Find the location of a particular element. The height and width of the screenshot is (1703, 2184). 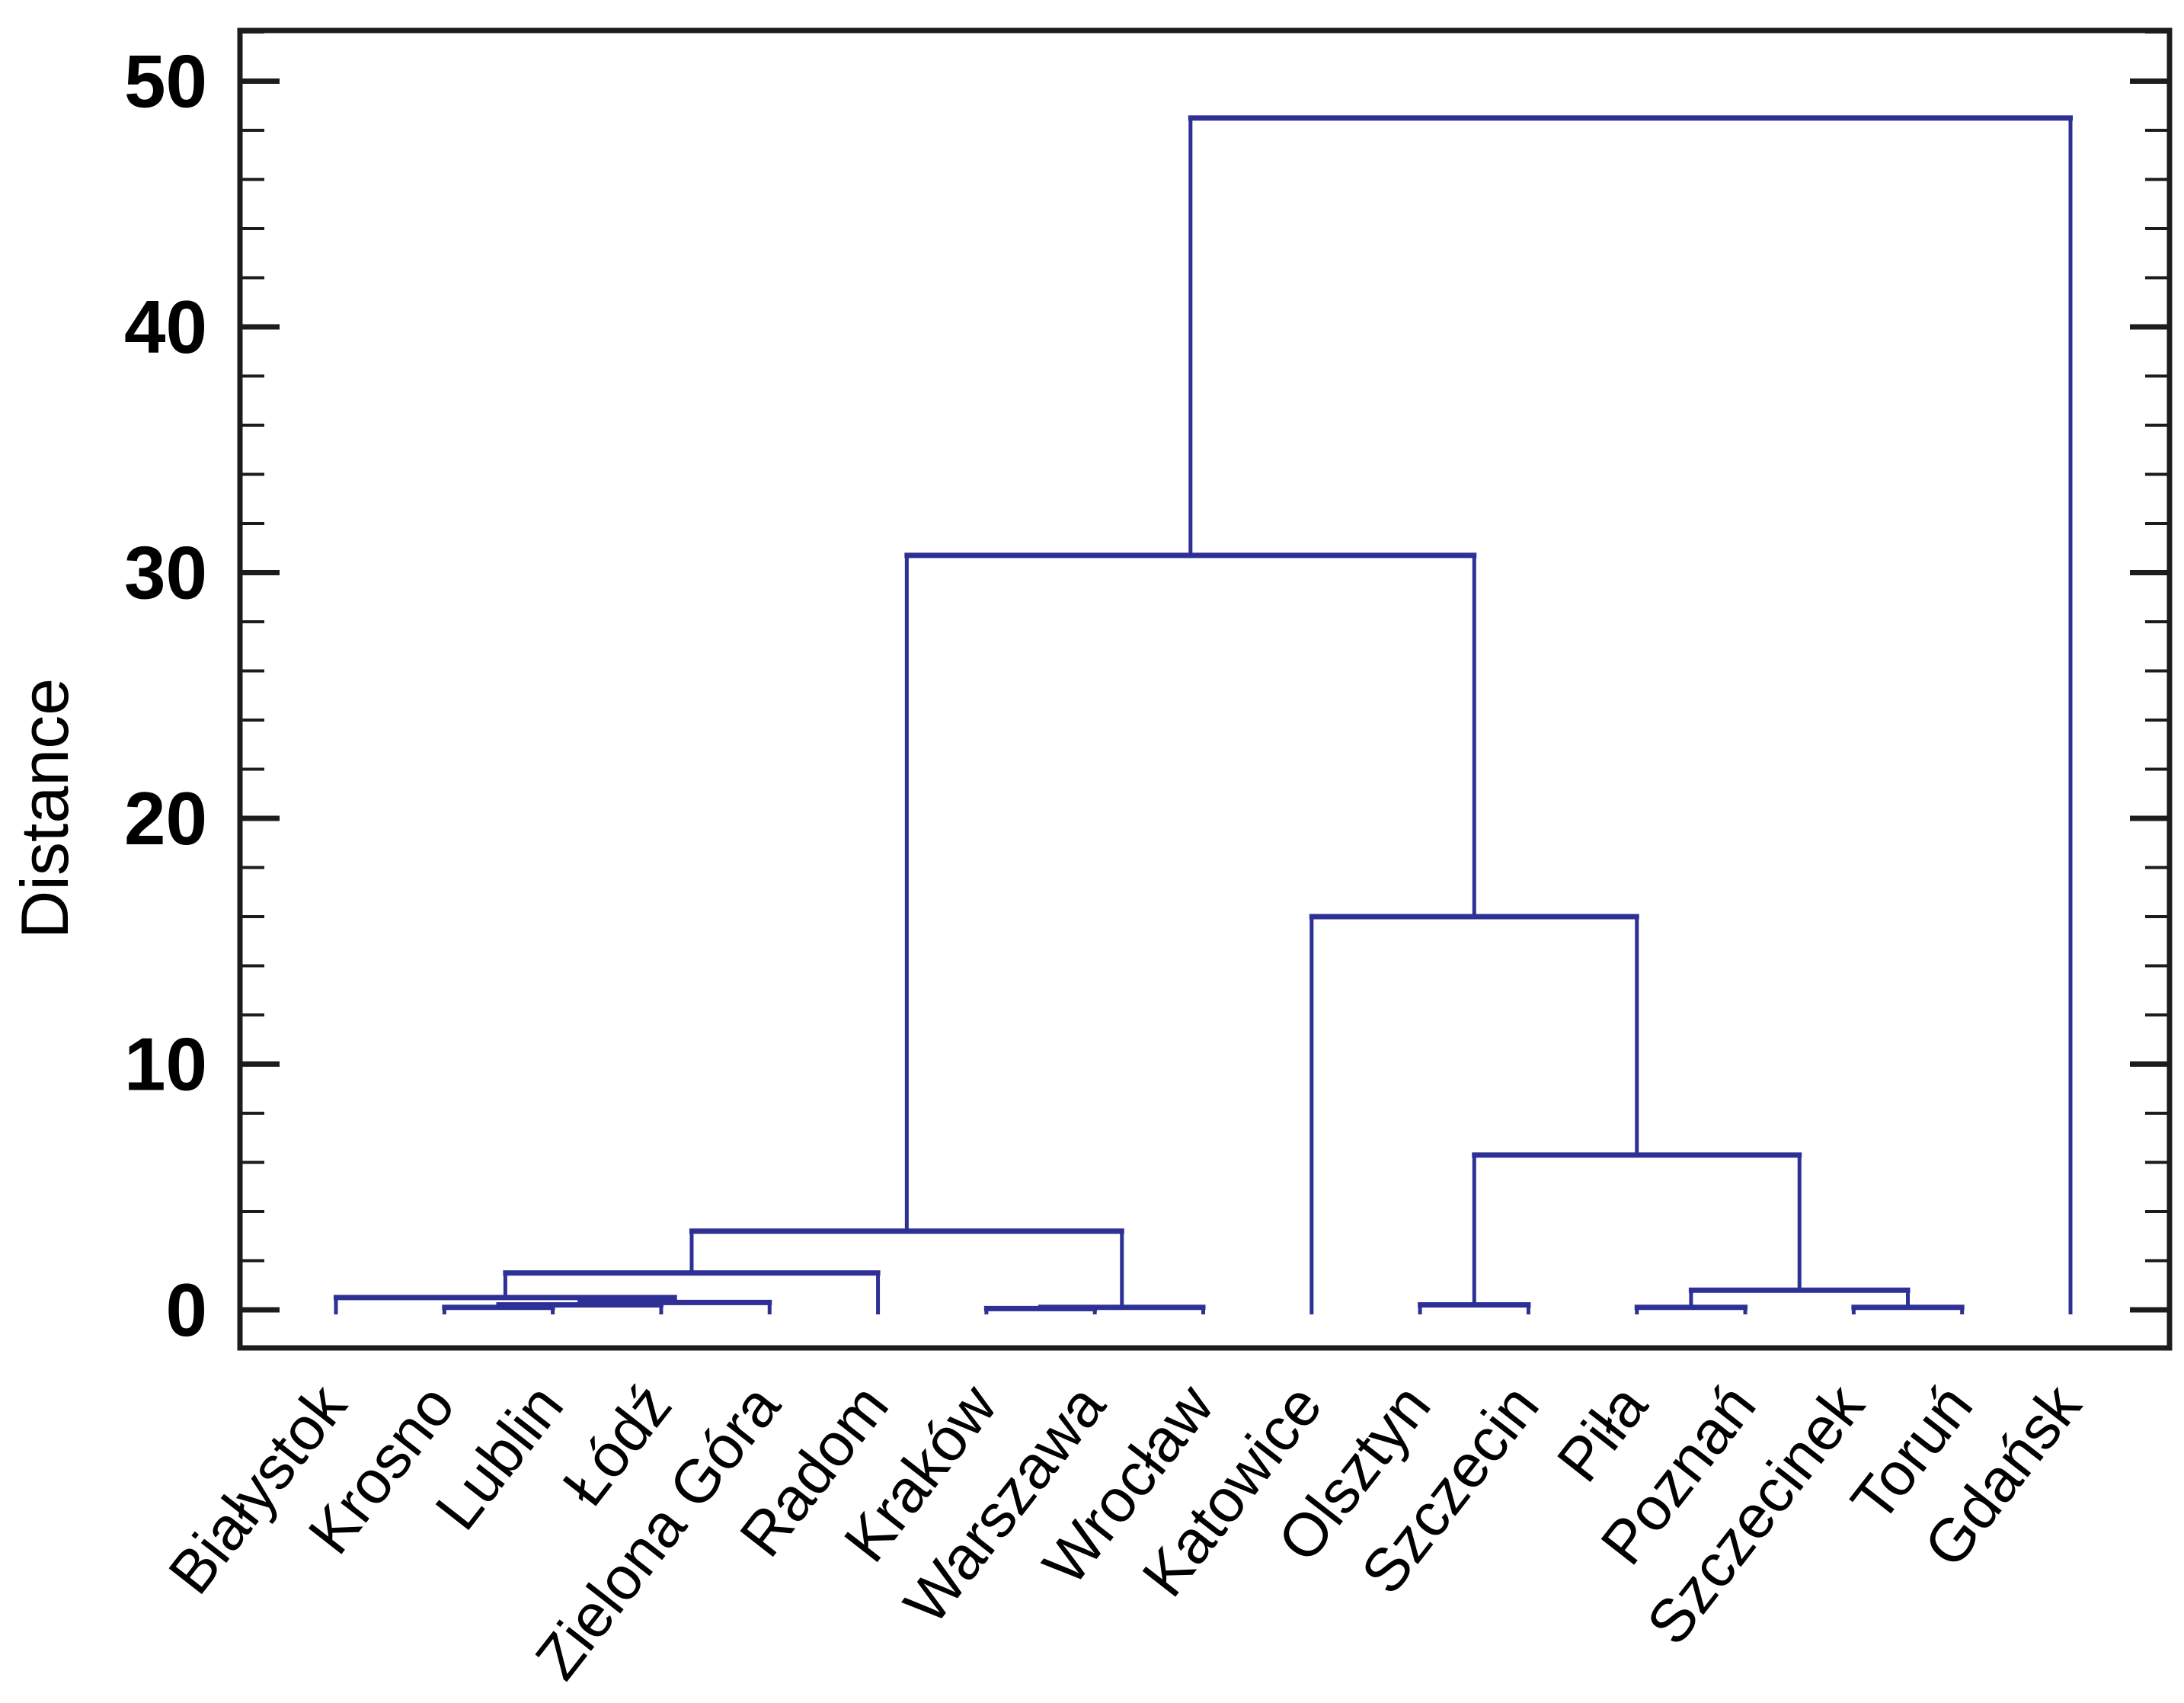

y-tick-label: 20 is located at coordinates (165, 818).